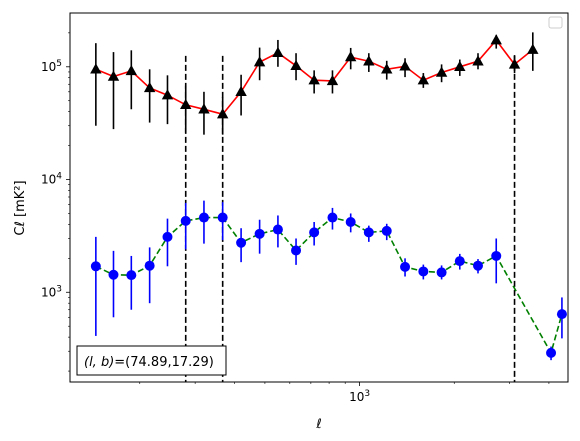  I want to click on annotation-box, so click(151, 360).